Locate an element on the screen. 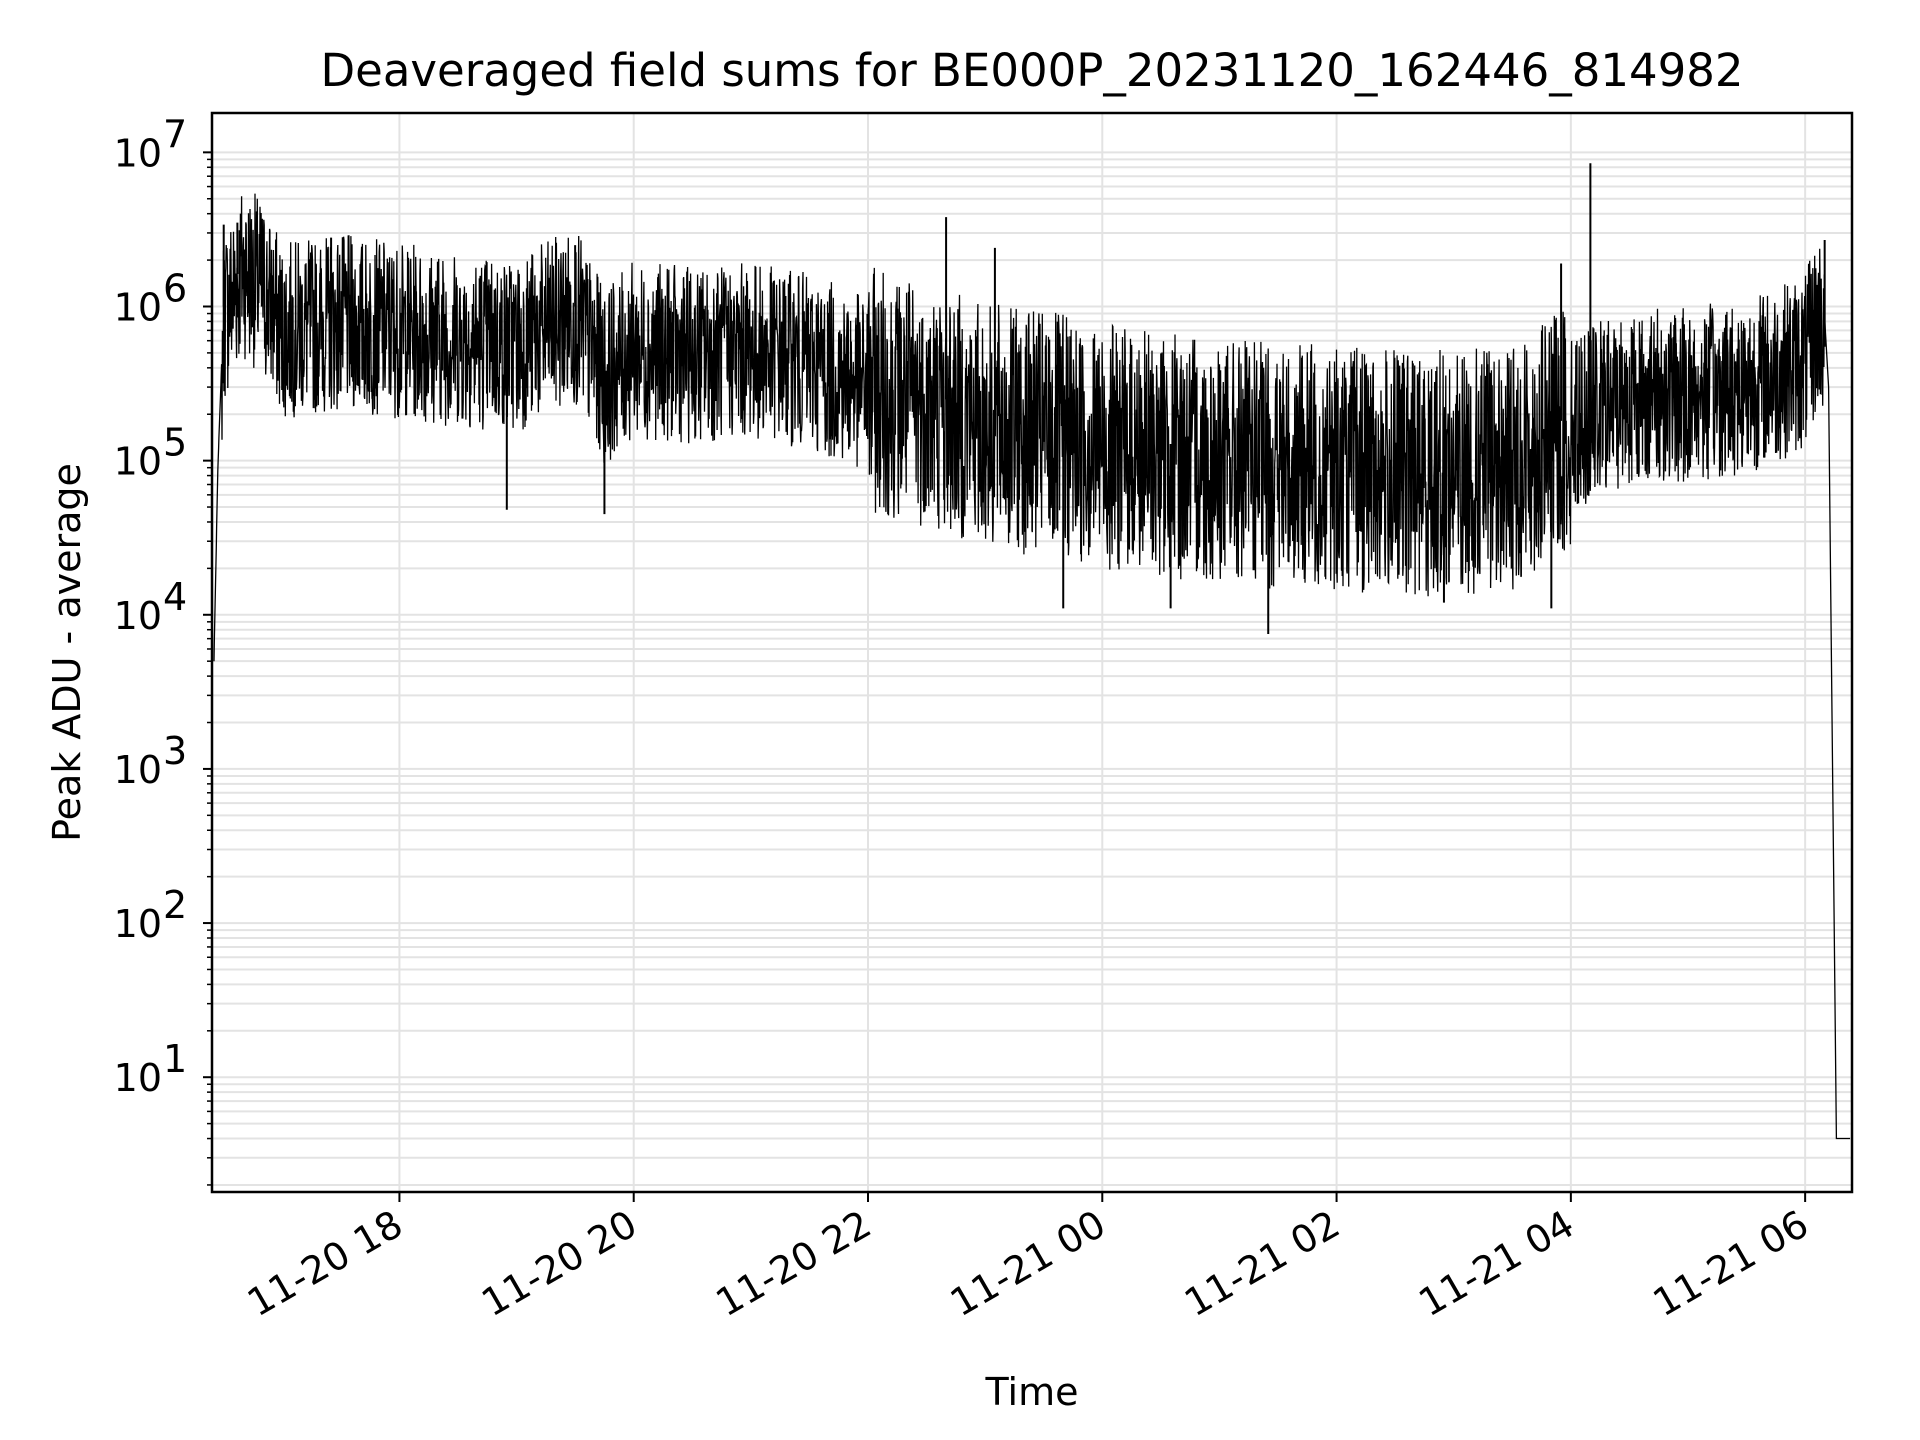 This screenshot has height=1440, width=1920. y-tick-exponent: 3 is located at coordinates (175, 751).